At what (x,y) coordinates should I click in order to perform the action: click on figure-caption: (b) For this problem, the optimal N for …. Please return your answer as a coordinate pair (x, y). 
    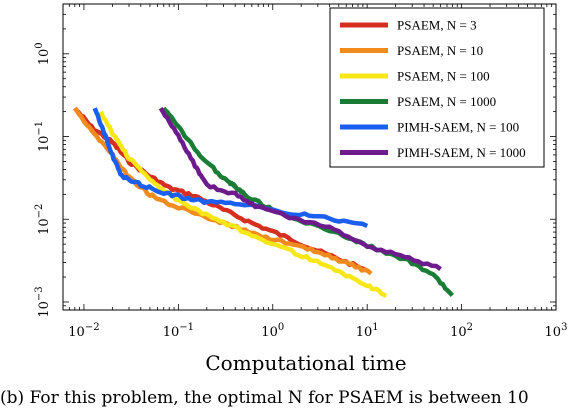
    Looking at the image, I should click on (264, 398).